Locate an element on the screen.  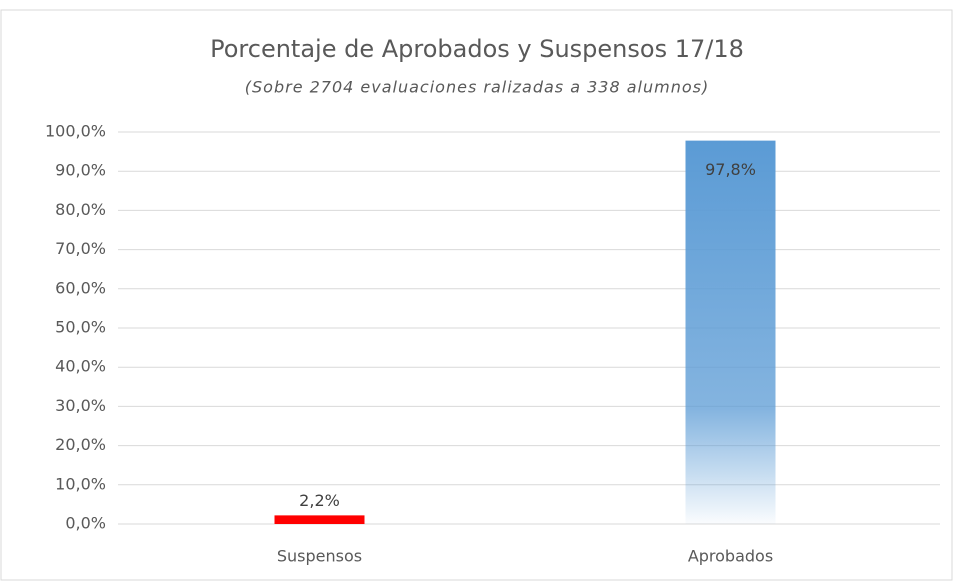
y-tick-label: 100,0% is located at coordinates (75, 131).